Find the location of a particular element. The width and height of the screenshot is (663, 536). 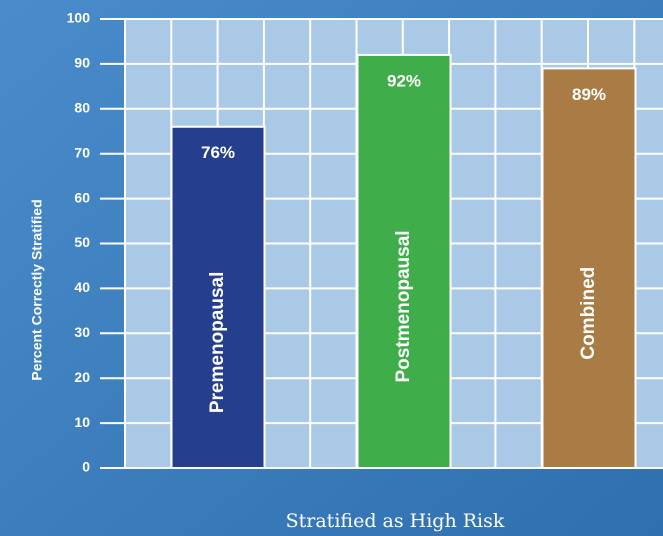

y-tick-label: 70 is located at coordinates (82, 152).